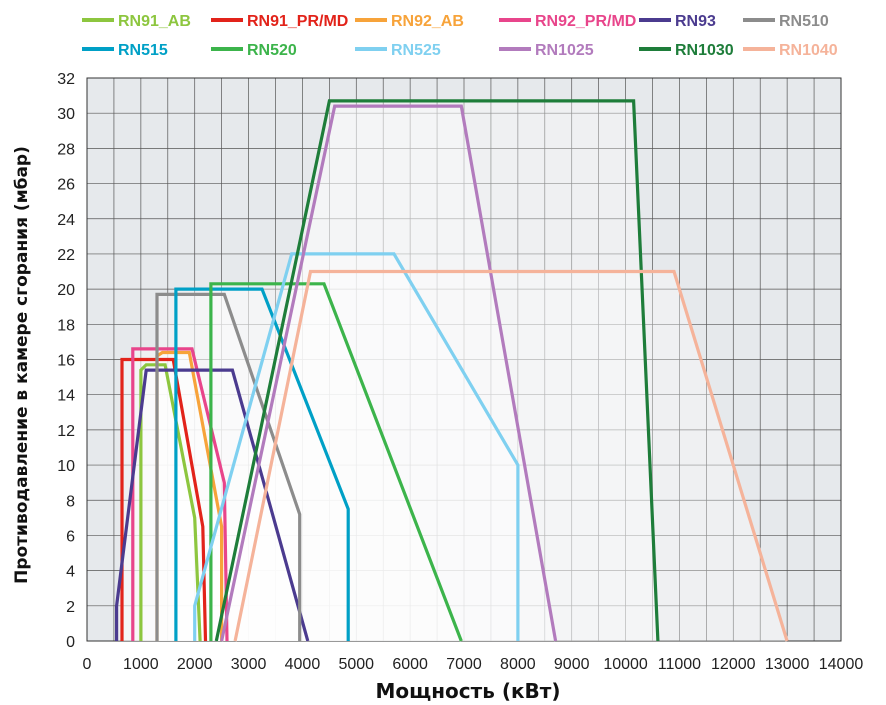  What do you see at coordinates (66, 466) in the screenshot?
I see `y-tick-label: 10` at bounding box center [66, 466].